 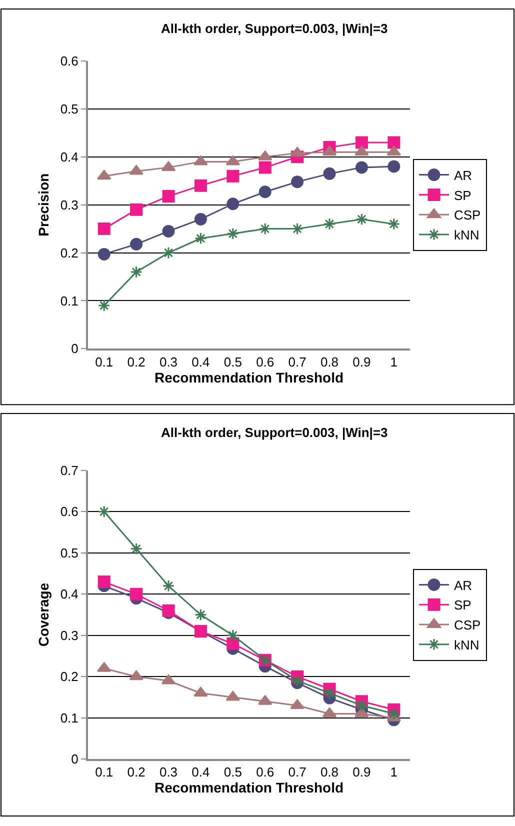 What do you see at coordinates (69, 470) in the screenshot?
I see `y-tick-label: 0.7` at bounding box center [69, 470].